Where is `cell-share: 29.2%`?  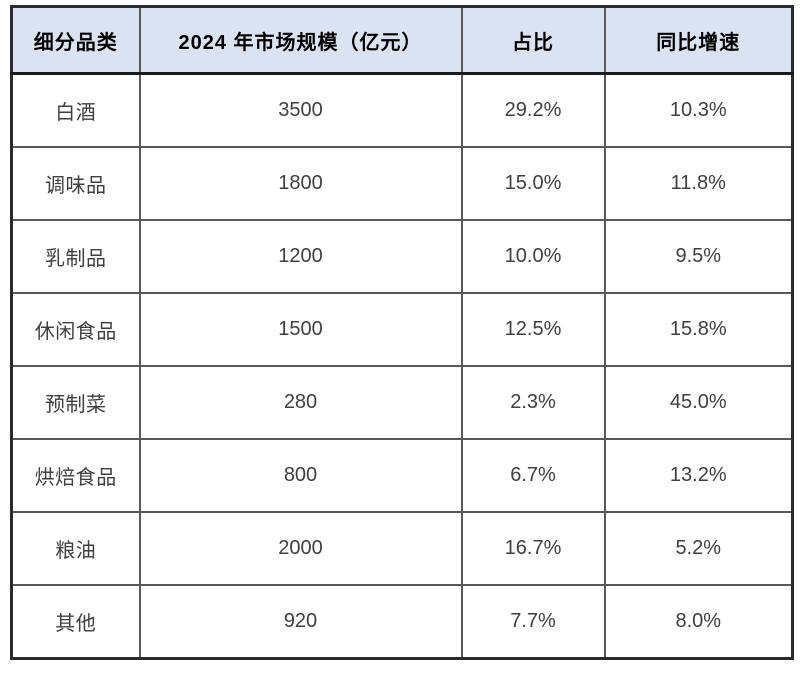
cell-share: 29.2% is located at coordinates (533, 110).